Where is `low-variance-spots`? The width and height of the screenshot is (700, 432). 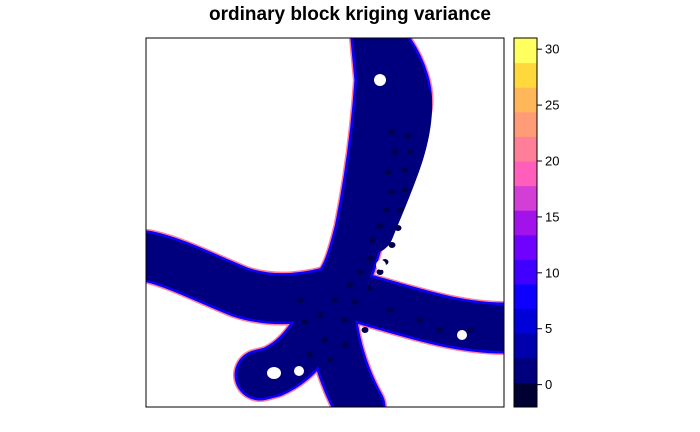
low-variance-spots is located at coordinates (385, 246).